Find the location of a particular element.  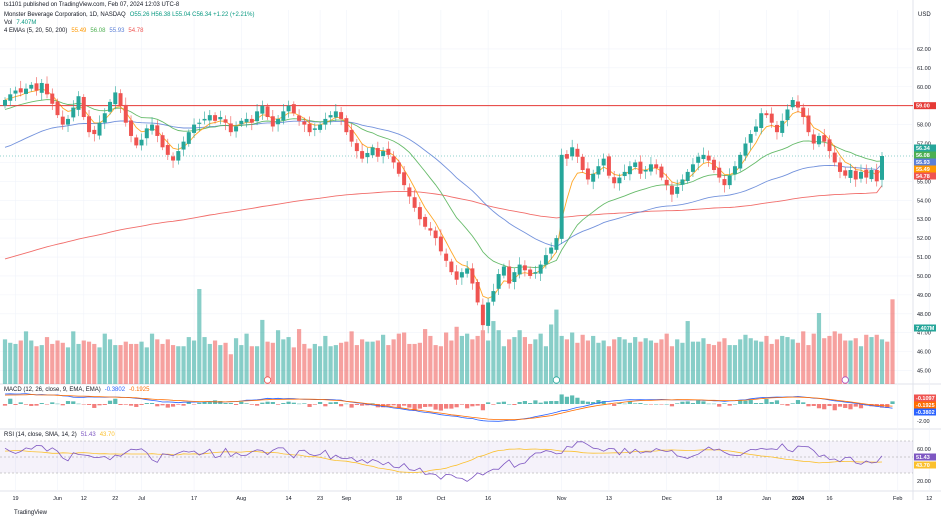

rsi-pane is located at coordinates (443, 461).